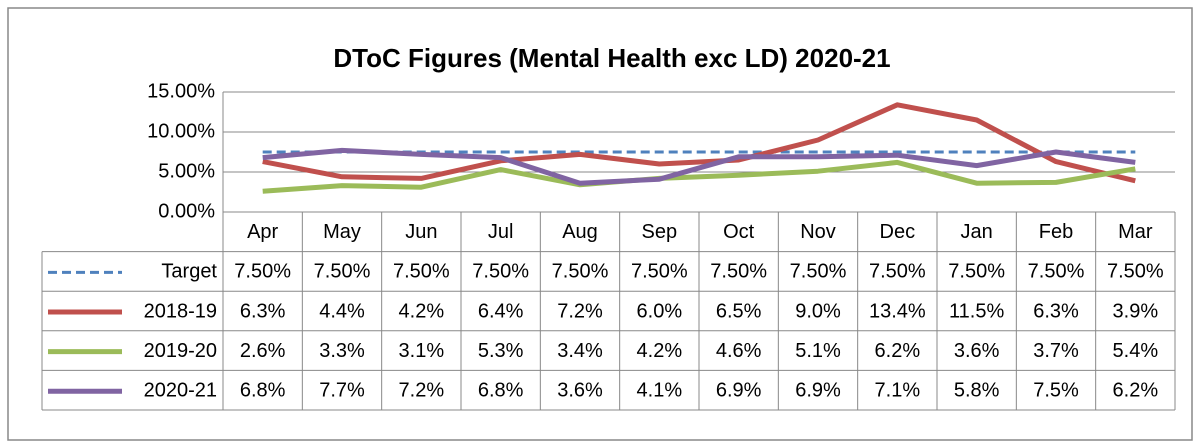 This screenshot has height=448, width=1200. I want to click on data-label: 4.1%, so click(660, 390).